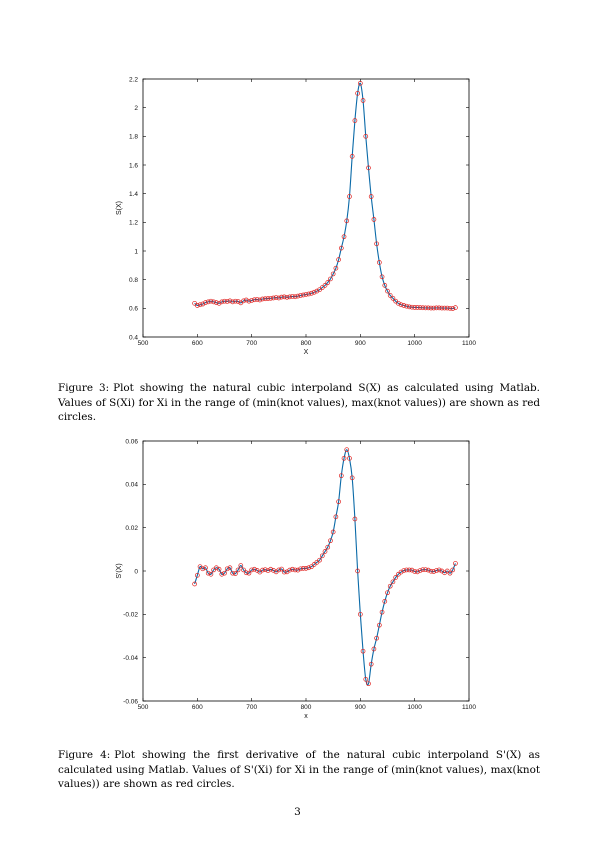 The width and height of the screenshot is (595, 842). Describe the element at coordinates (297, 812) in the screenshot. I see `page-number: 3` at that location.